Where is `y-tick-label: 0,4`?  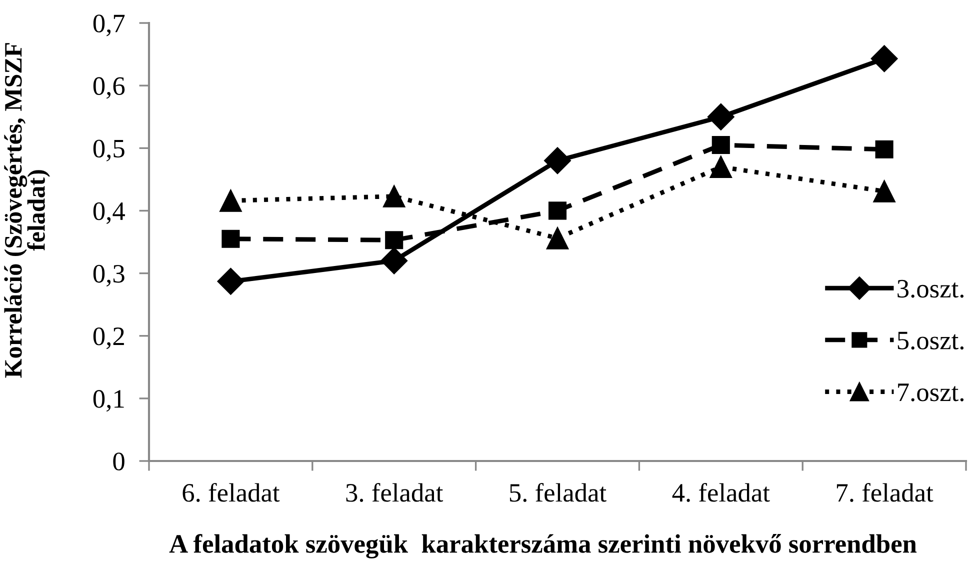 y-tick-label: 0,4 is located at coordinates (109, 213).